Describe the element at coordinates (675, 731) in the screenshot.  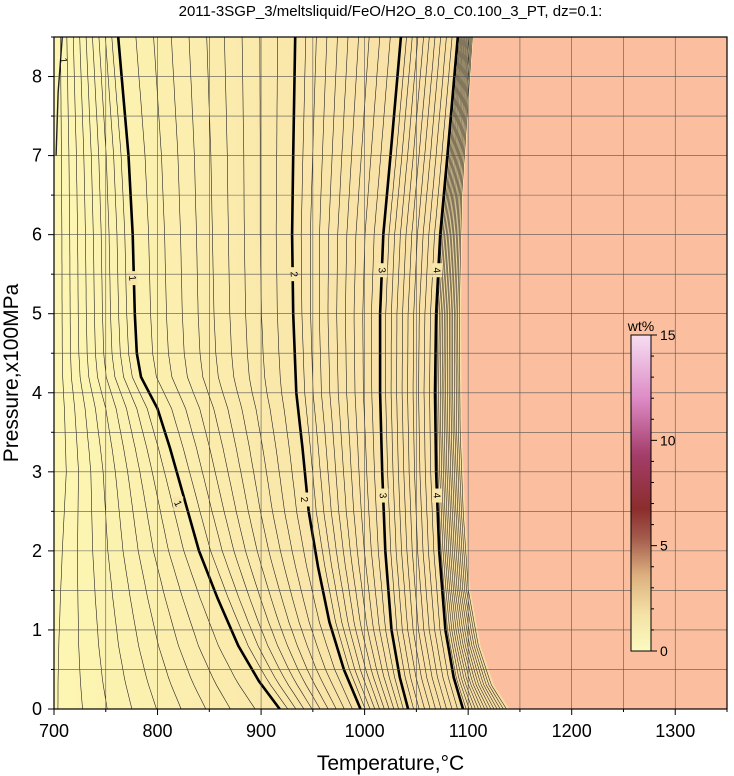
I see `x-tick-label: 1300` at that location.